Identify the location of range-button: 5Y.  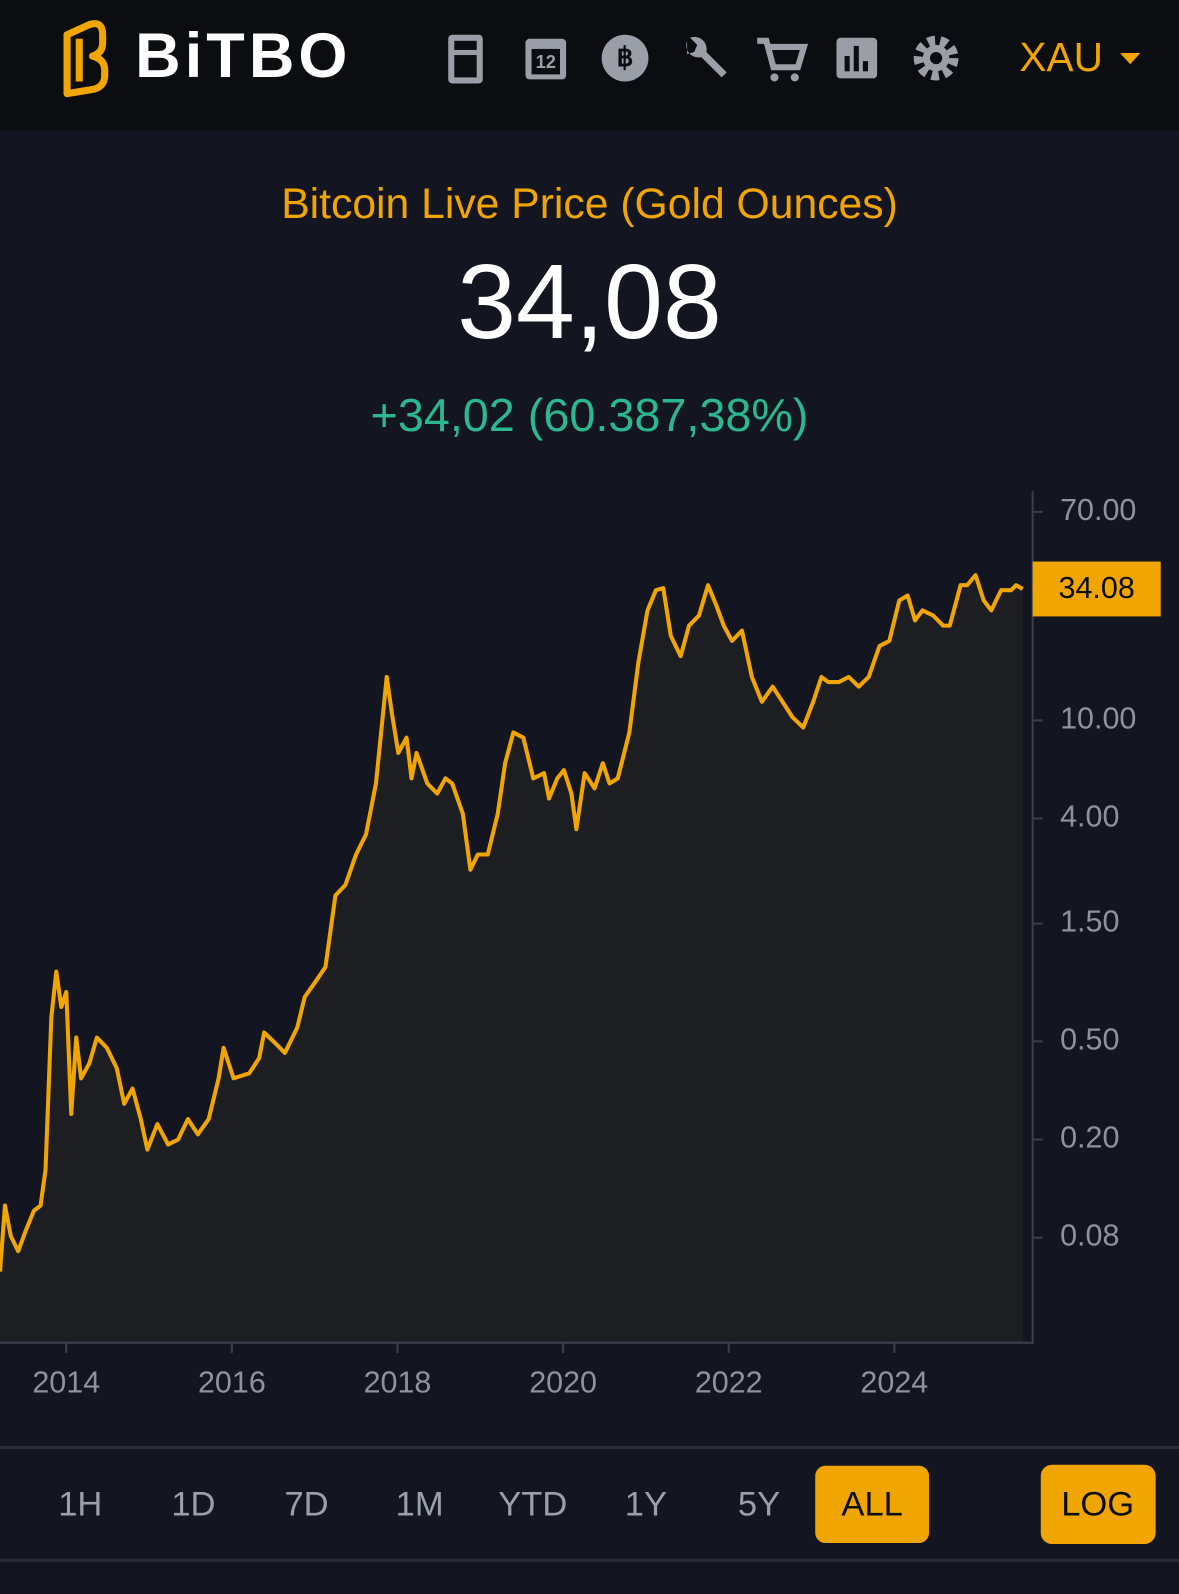
(759, 1505).